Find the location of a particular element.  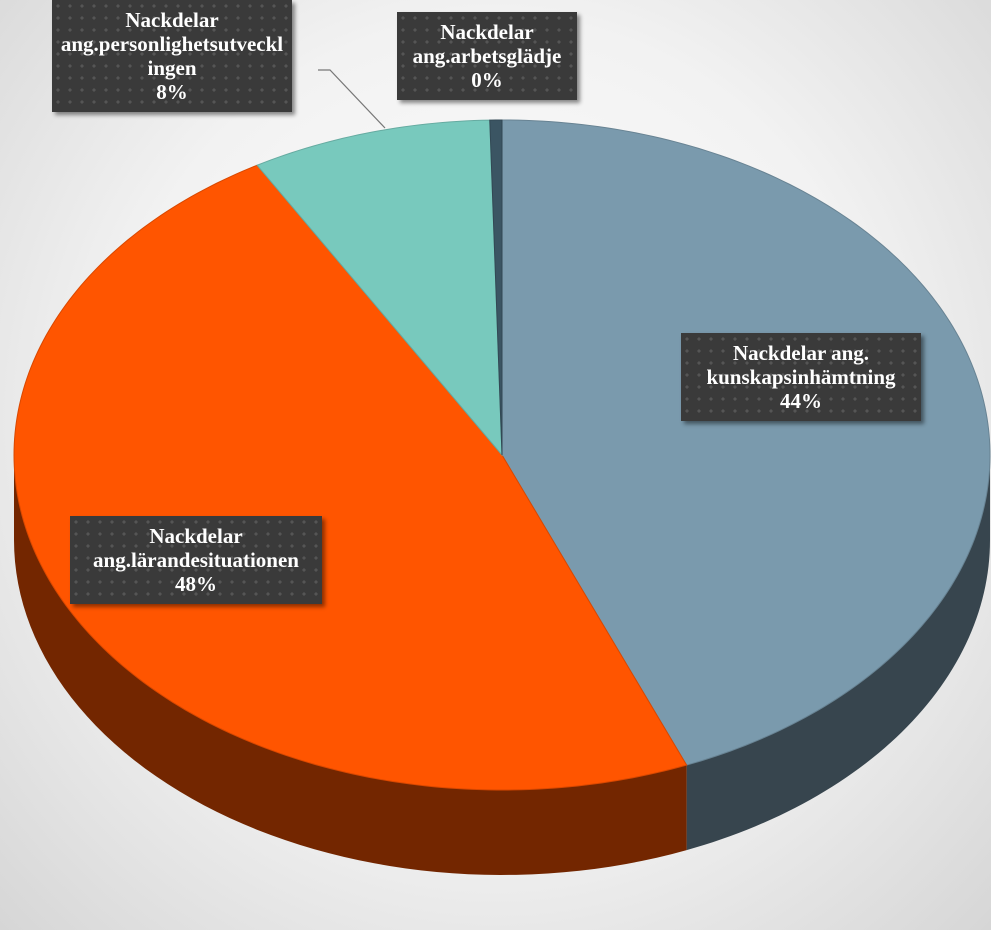

label-category: Nackdelar ang. kunskapsinhämtning is located at coordinates (801, 365).